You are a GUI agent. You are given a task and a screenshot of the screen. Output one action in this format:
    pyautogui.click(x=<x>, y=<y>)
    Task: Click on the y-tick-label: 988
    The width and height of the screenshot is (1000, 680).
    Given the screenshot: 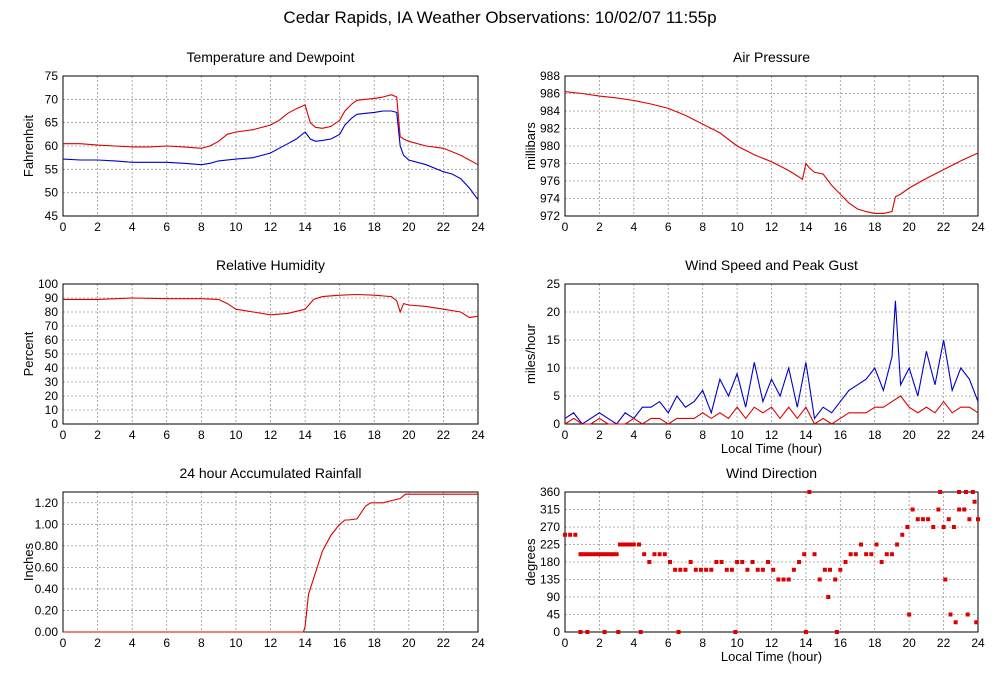 What is the action you would take?
    pyautogui.click(x=550, y=76)
    